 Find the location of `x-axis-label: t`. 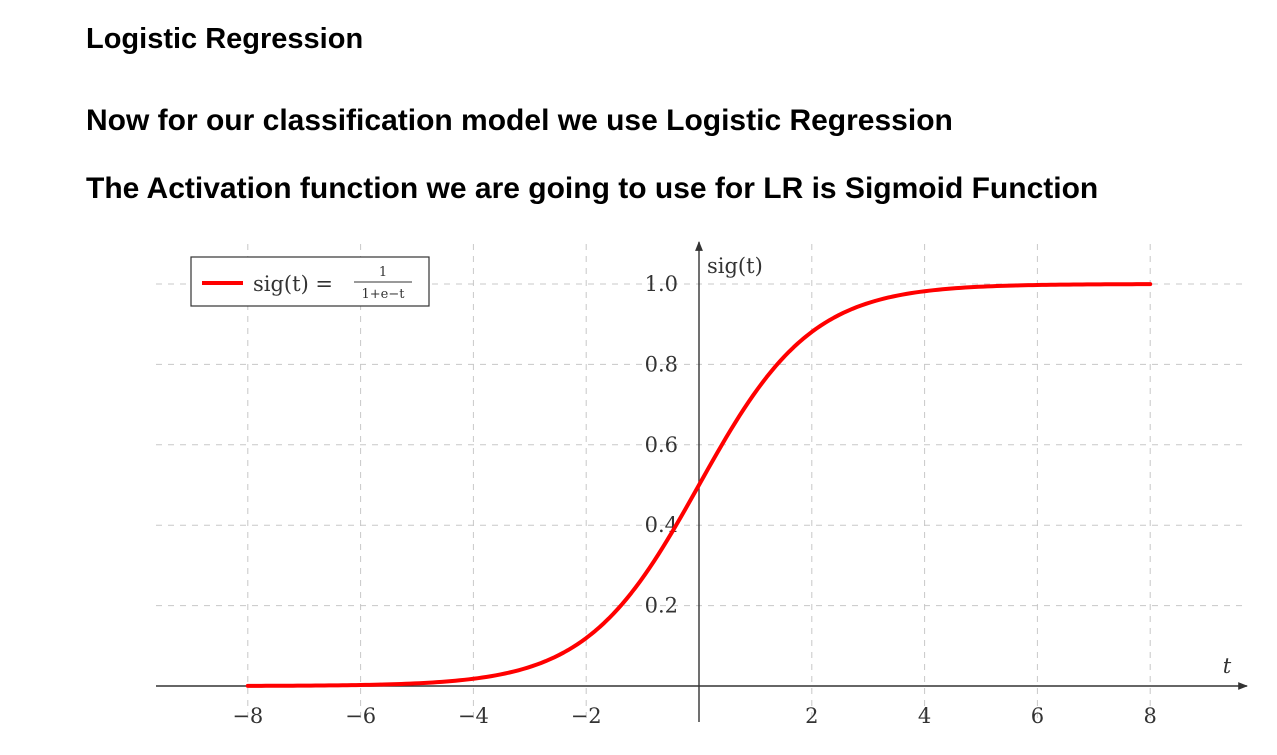

x-axis-label: t is located at coordinates (1227, 666).